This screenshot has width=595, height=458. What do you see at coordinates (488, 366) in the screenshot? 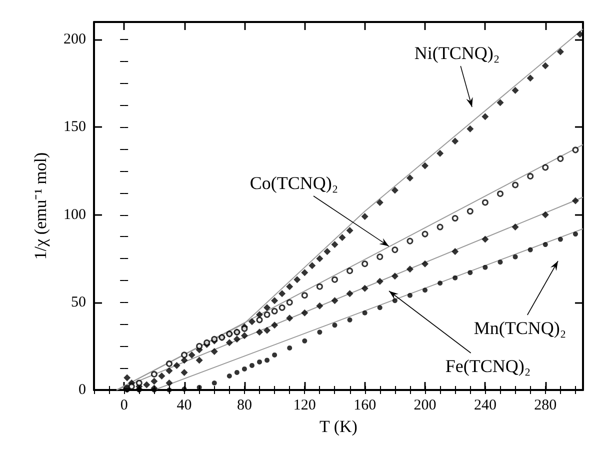
I see `annotation: Fe(TCNQ)₂` at bounding box center [488, 366].